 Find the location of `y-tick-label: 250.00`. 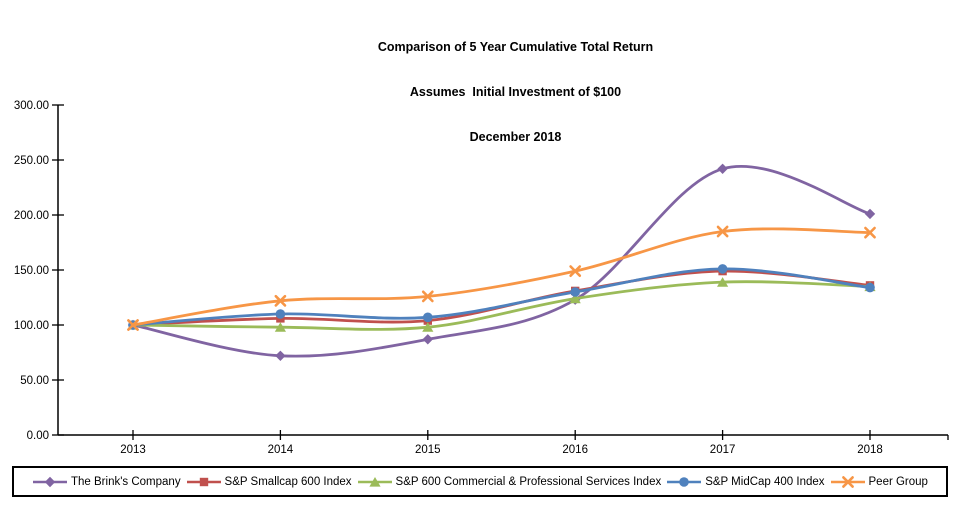

y-tick-label: 250.00 is located at coordinates (31, 161).